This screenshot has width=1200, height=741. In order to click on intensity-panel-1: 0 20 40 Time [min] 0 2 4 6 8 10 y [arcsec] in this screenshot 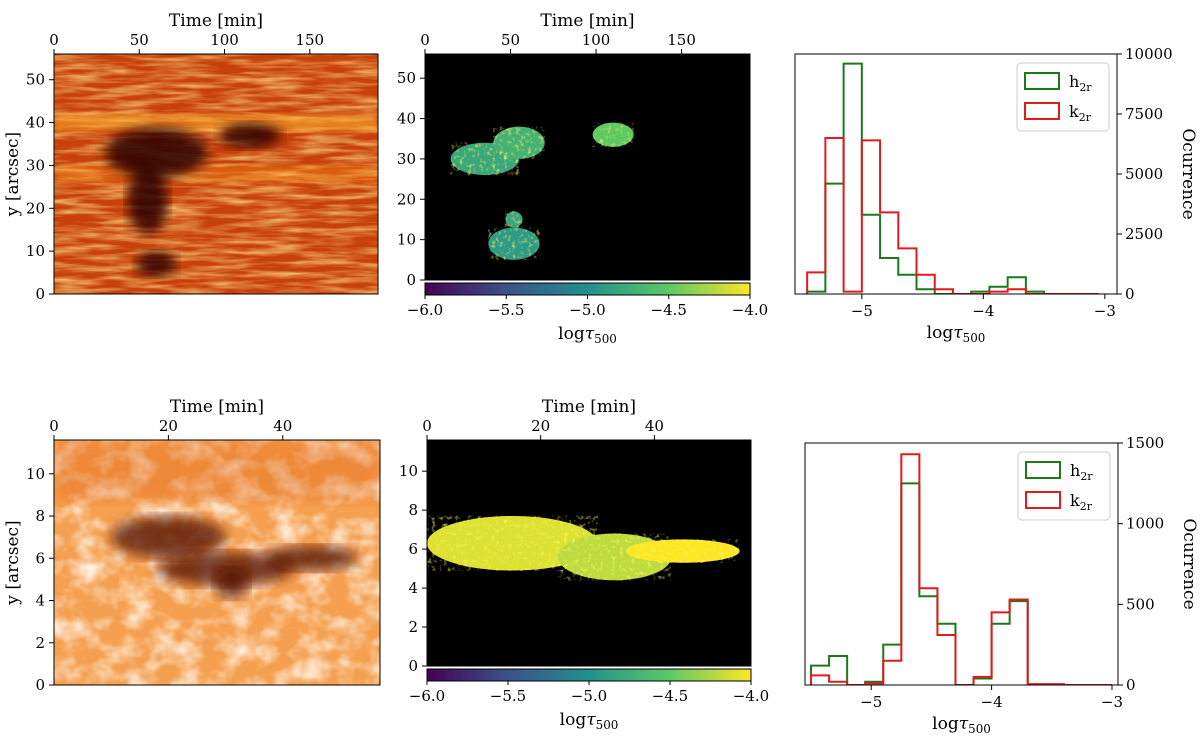, I will do `click(192, 545)`.